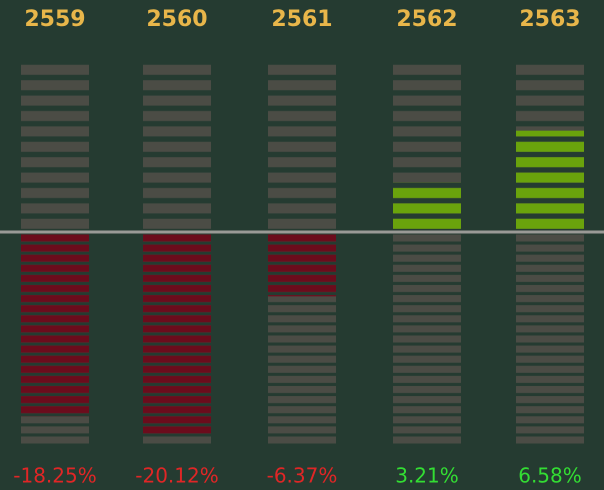 The height and width of the screenshot is (490, 604). I want to click on value-label: -18.25%, so click(54, 476).